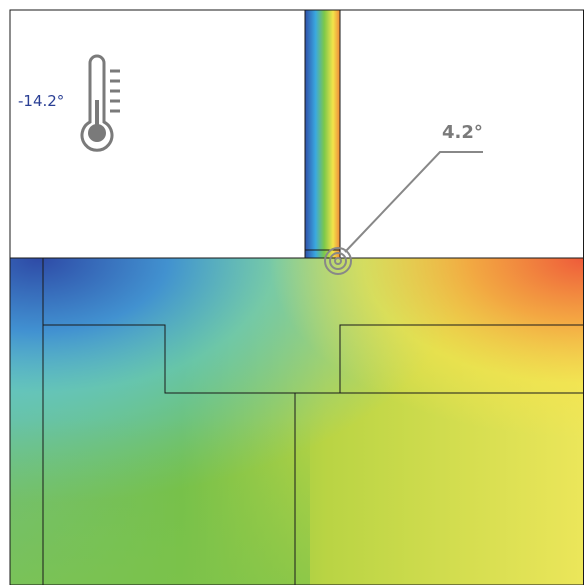 This screenshot has height=585, width=584. What do you see at coordinates (100, 103) in the screenshot?
I see `thermometer-icon` at bounding box center [100, 103].